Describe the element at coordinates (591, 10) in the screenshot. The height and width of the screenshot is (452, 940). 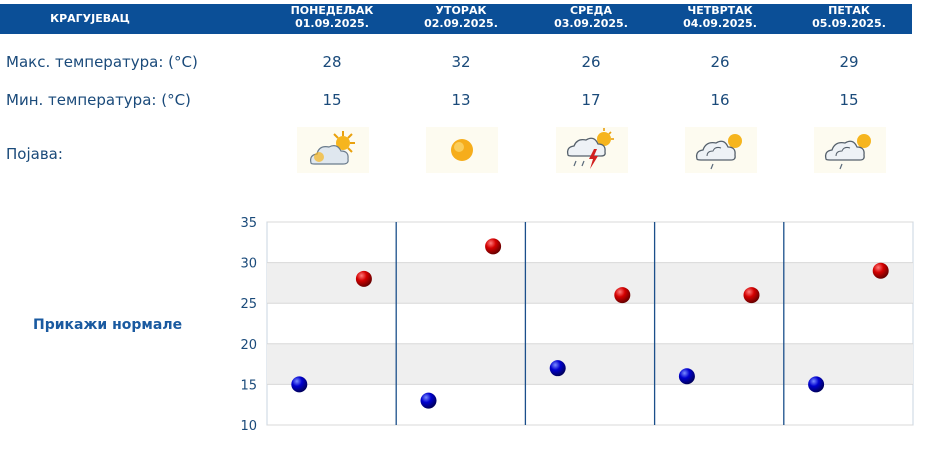
I see `day-name: СРЕДА` at that location.